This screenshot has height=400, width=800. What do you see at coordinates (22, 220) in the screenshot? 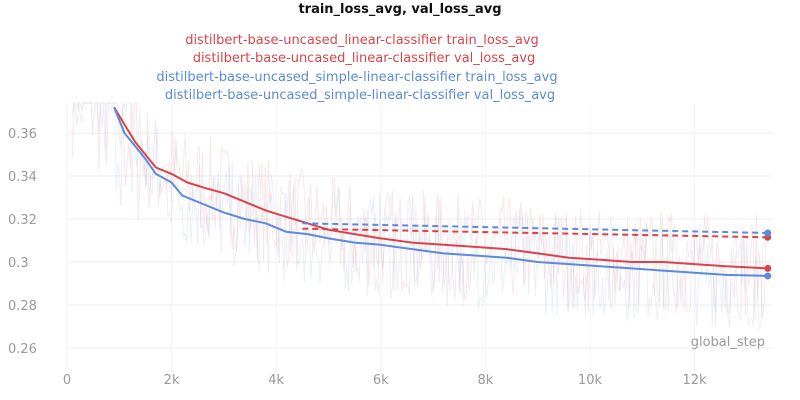
I see `y-tick-label: 0.32` at bounding box center [22, 220].